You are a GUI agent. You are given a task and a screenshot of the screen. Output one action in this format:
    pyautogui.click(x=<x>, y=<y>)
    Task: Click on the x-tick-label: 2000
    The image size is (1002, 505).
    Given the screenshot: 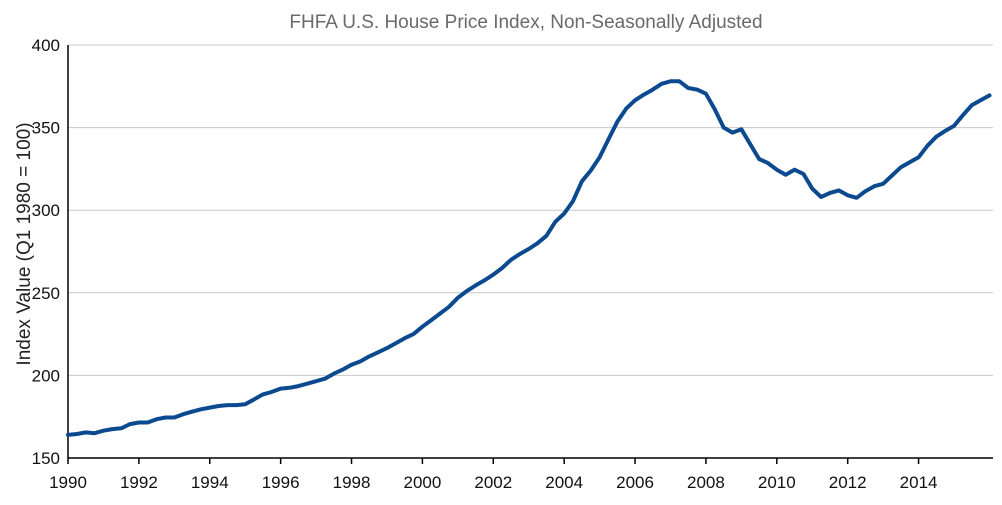 What is the action you would take?
    pyautogui.click(x=422, y=482)
    